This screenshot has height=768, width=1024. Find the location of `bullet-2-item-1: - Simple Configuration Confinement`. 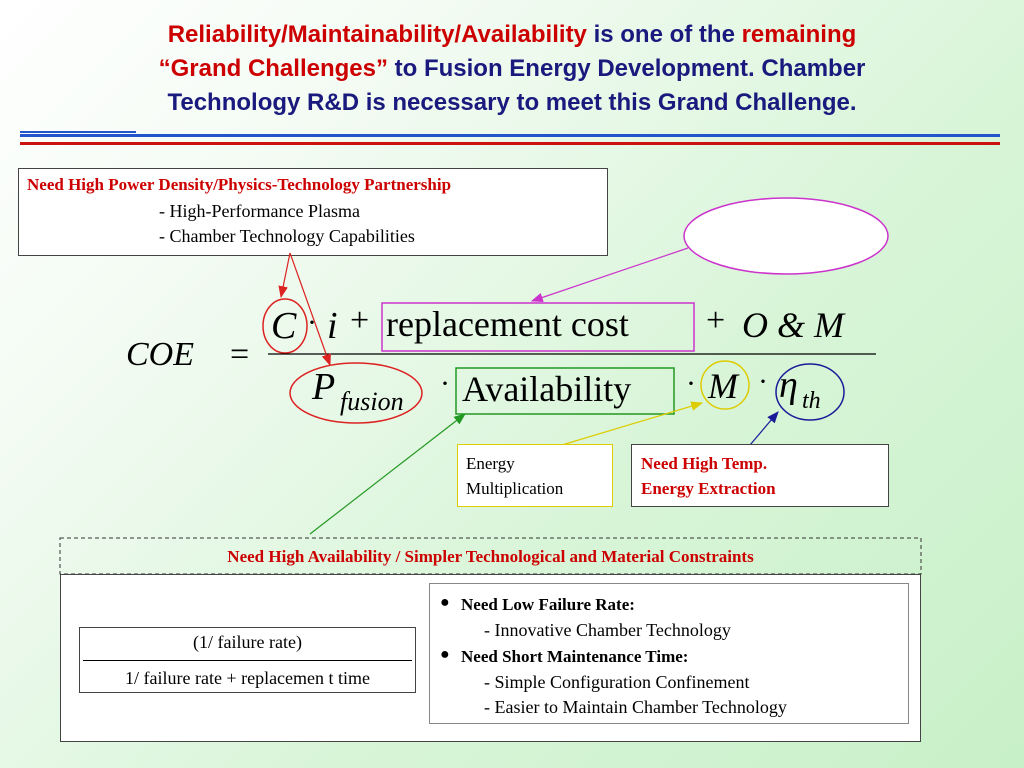

bullet-2-item-1: - Simple Configuration Confinement is located at coordinates (617, 682).